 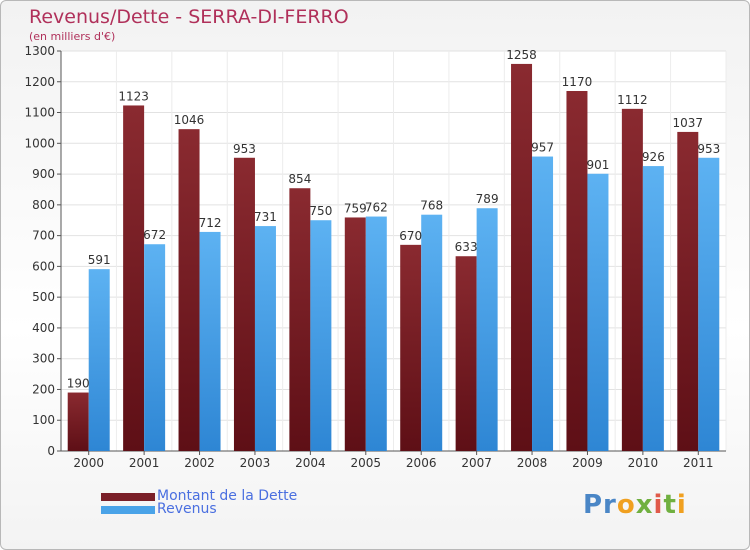 What do you see at coordinates (708, 149) in the screenshot?
I see `data-label-revenue: 953` at bounding box center [708, 149].